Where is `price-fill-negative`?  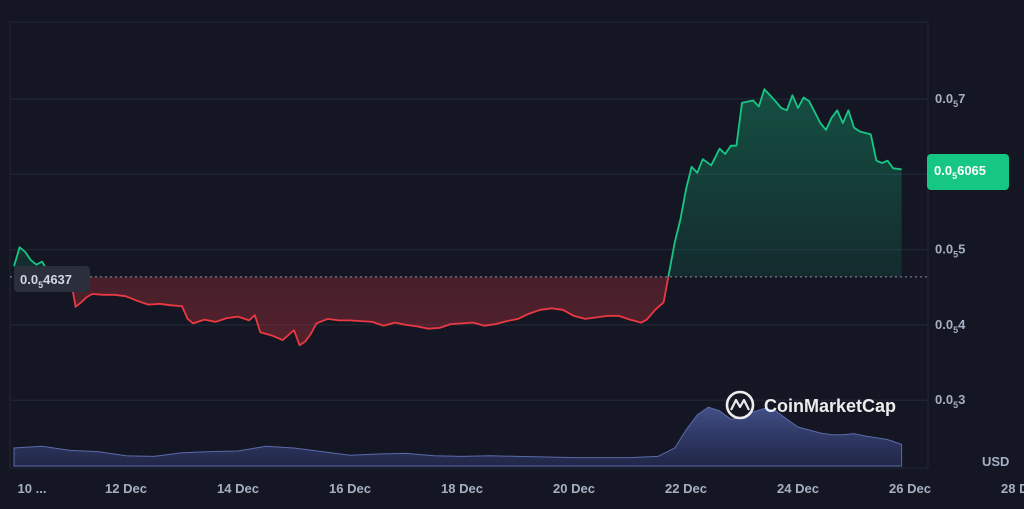 price-fill-negative is located at coordinates (368, 311).